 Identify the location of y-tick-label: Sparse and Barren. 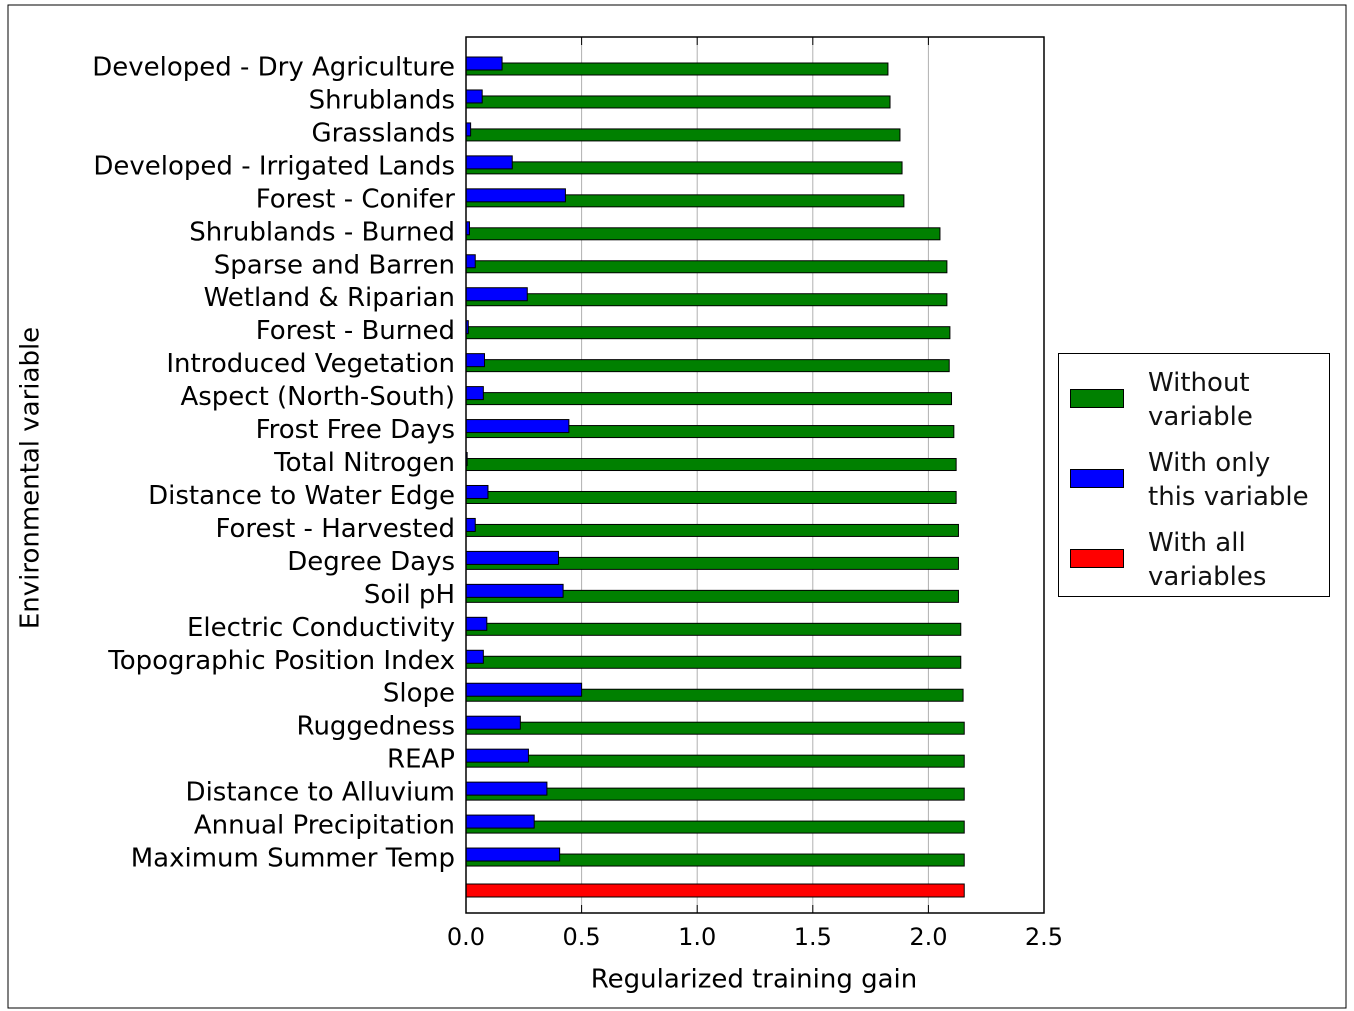
(334, 265).